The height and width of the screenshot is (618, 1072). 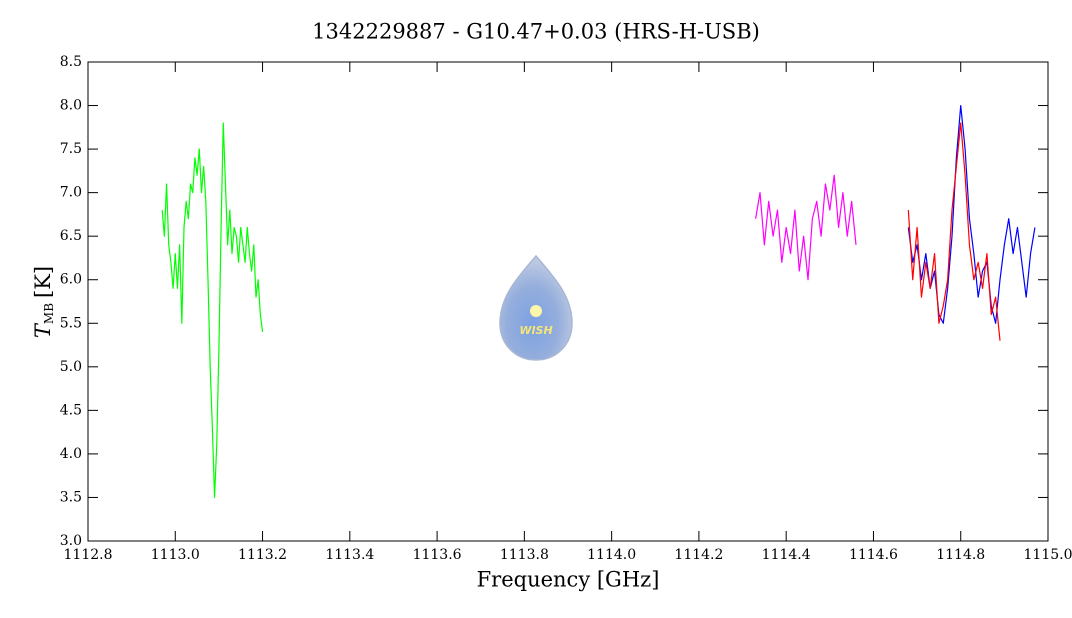 What do you see at coordinates (71, 149) in the screenshot?
I see `y-tick-label: 7.5` at bounding box center [71, 149].